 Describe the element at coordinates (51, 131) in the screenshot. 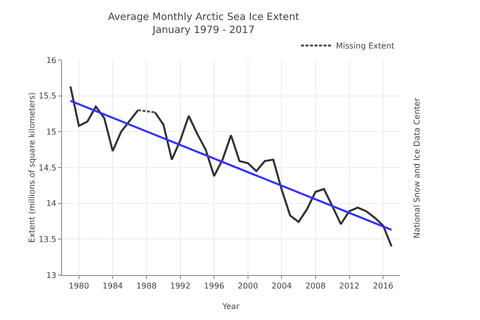

I see `y-tick-label: 15` at that location.